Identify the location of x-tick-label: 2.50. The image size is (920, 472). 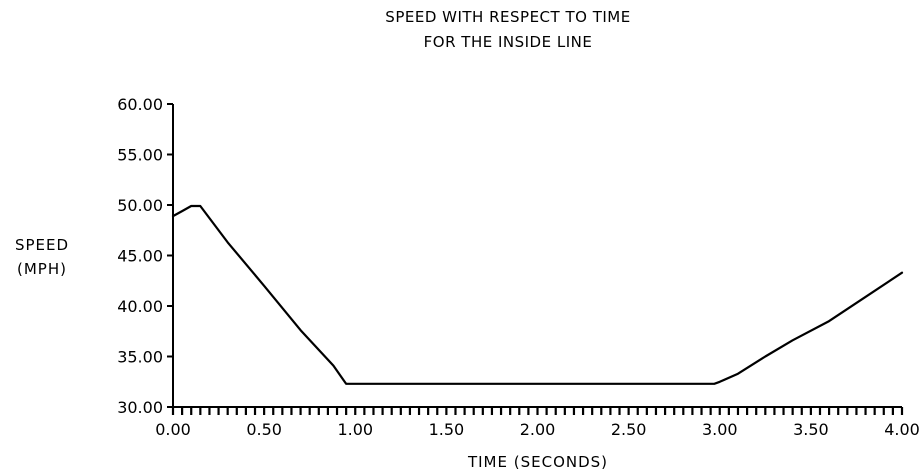
(629, 429).